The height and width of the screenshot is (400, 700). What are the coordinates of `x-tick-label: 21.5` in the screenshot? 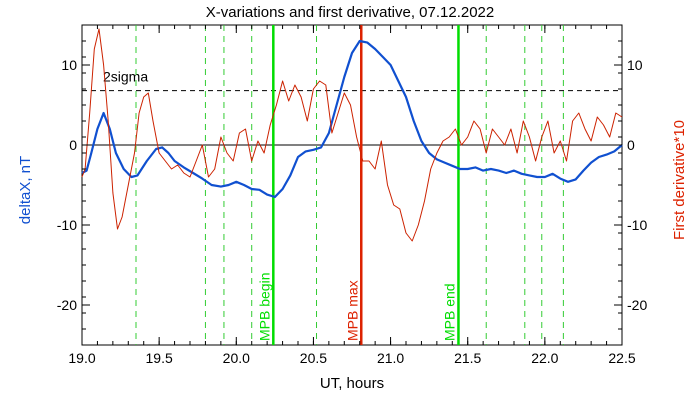 It's located at (467, 358).